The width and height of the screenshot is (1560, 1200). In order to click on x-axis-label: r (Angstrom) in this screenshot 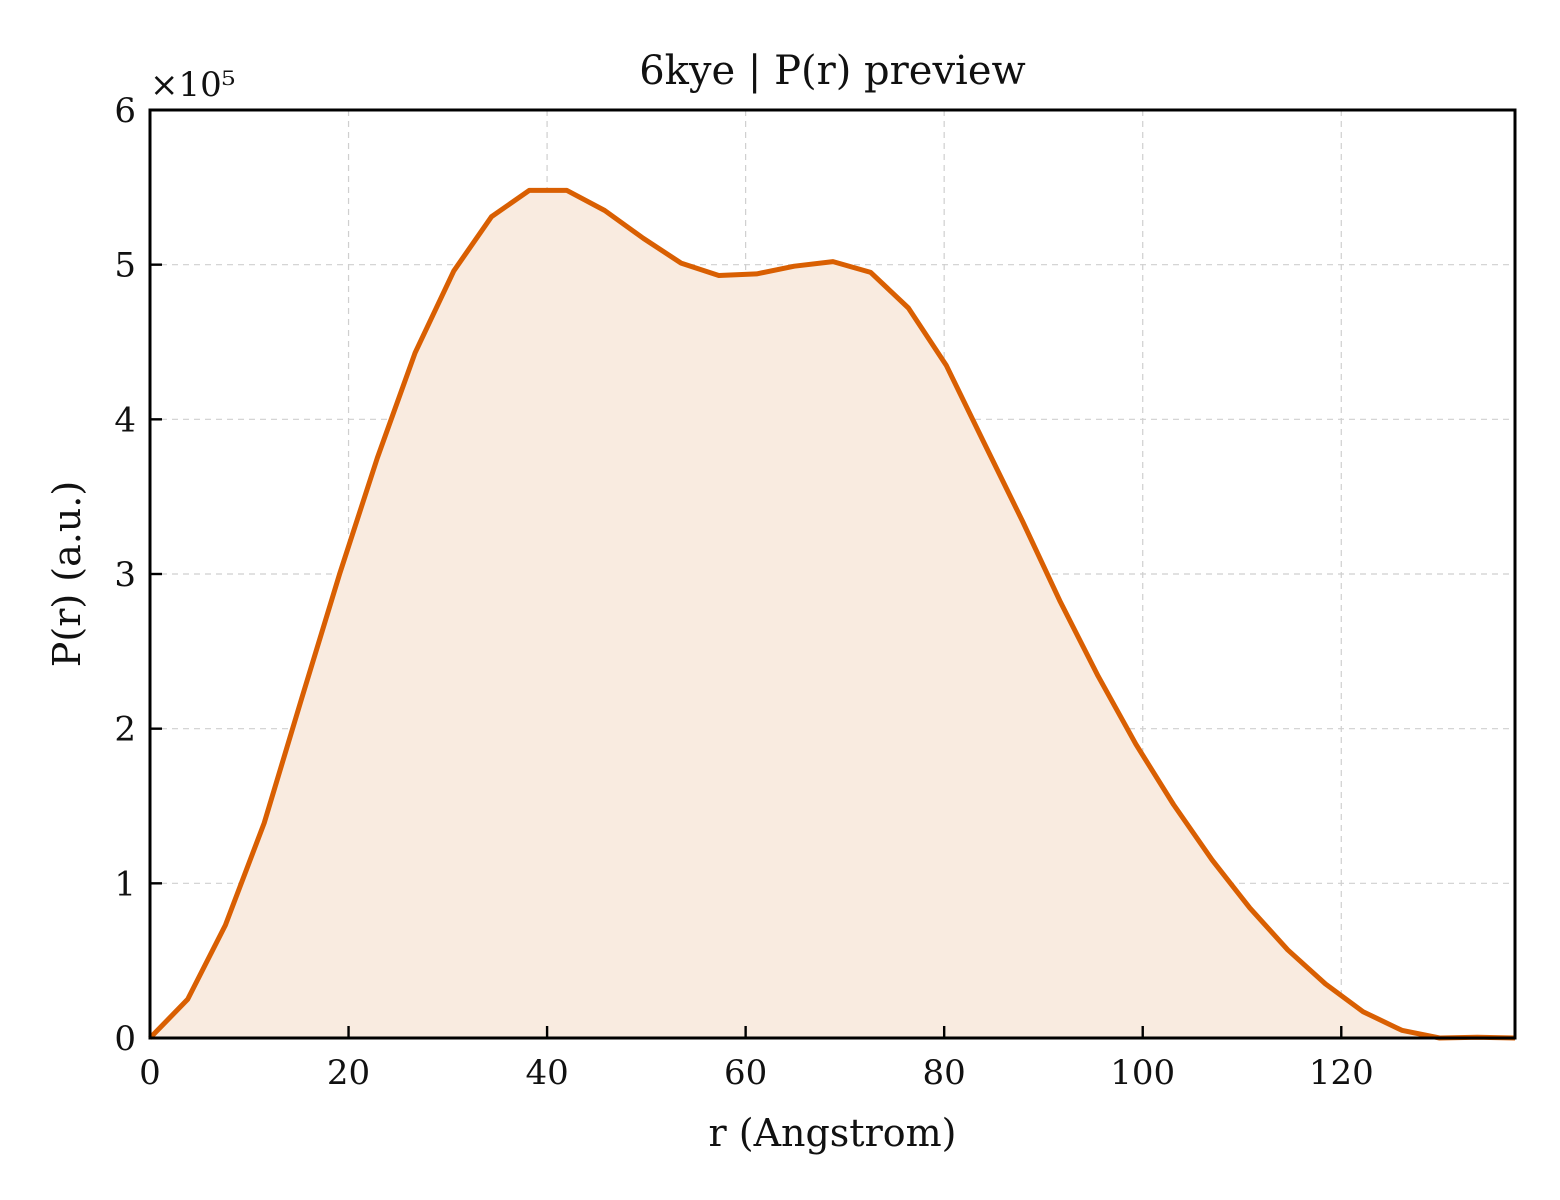, I will do `click(833, 1133)`.